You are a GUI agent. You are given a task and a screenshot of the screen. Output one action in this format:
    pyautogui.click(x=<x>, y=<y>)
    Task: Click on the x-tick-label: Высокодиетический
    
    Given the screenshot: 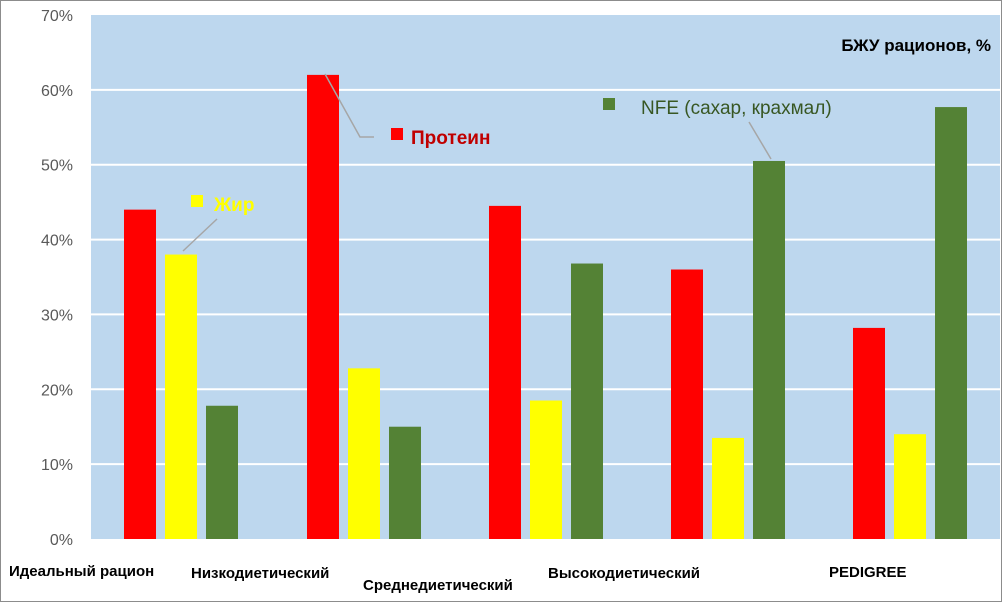 What is the action you would take?
    pyautogui.click(x=624, y=573)
    